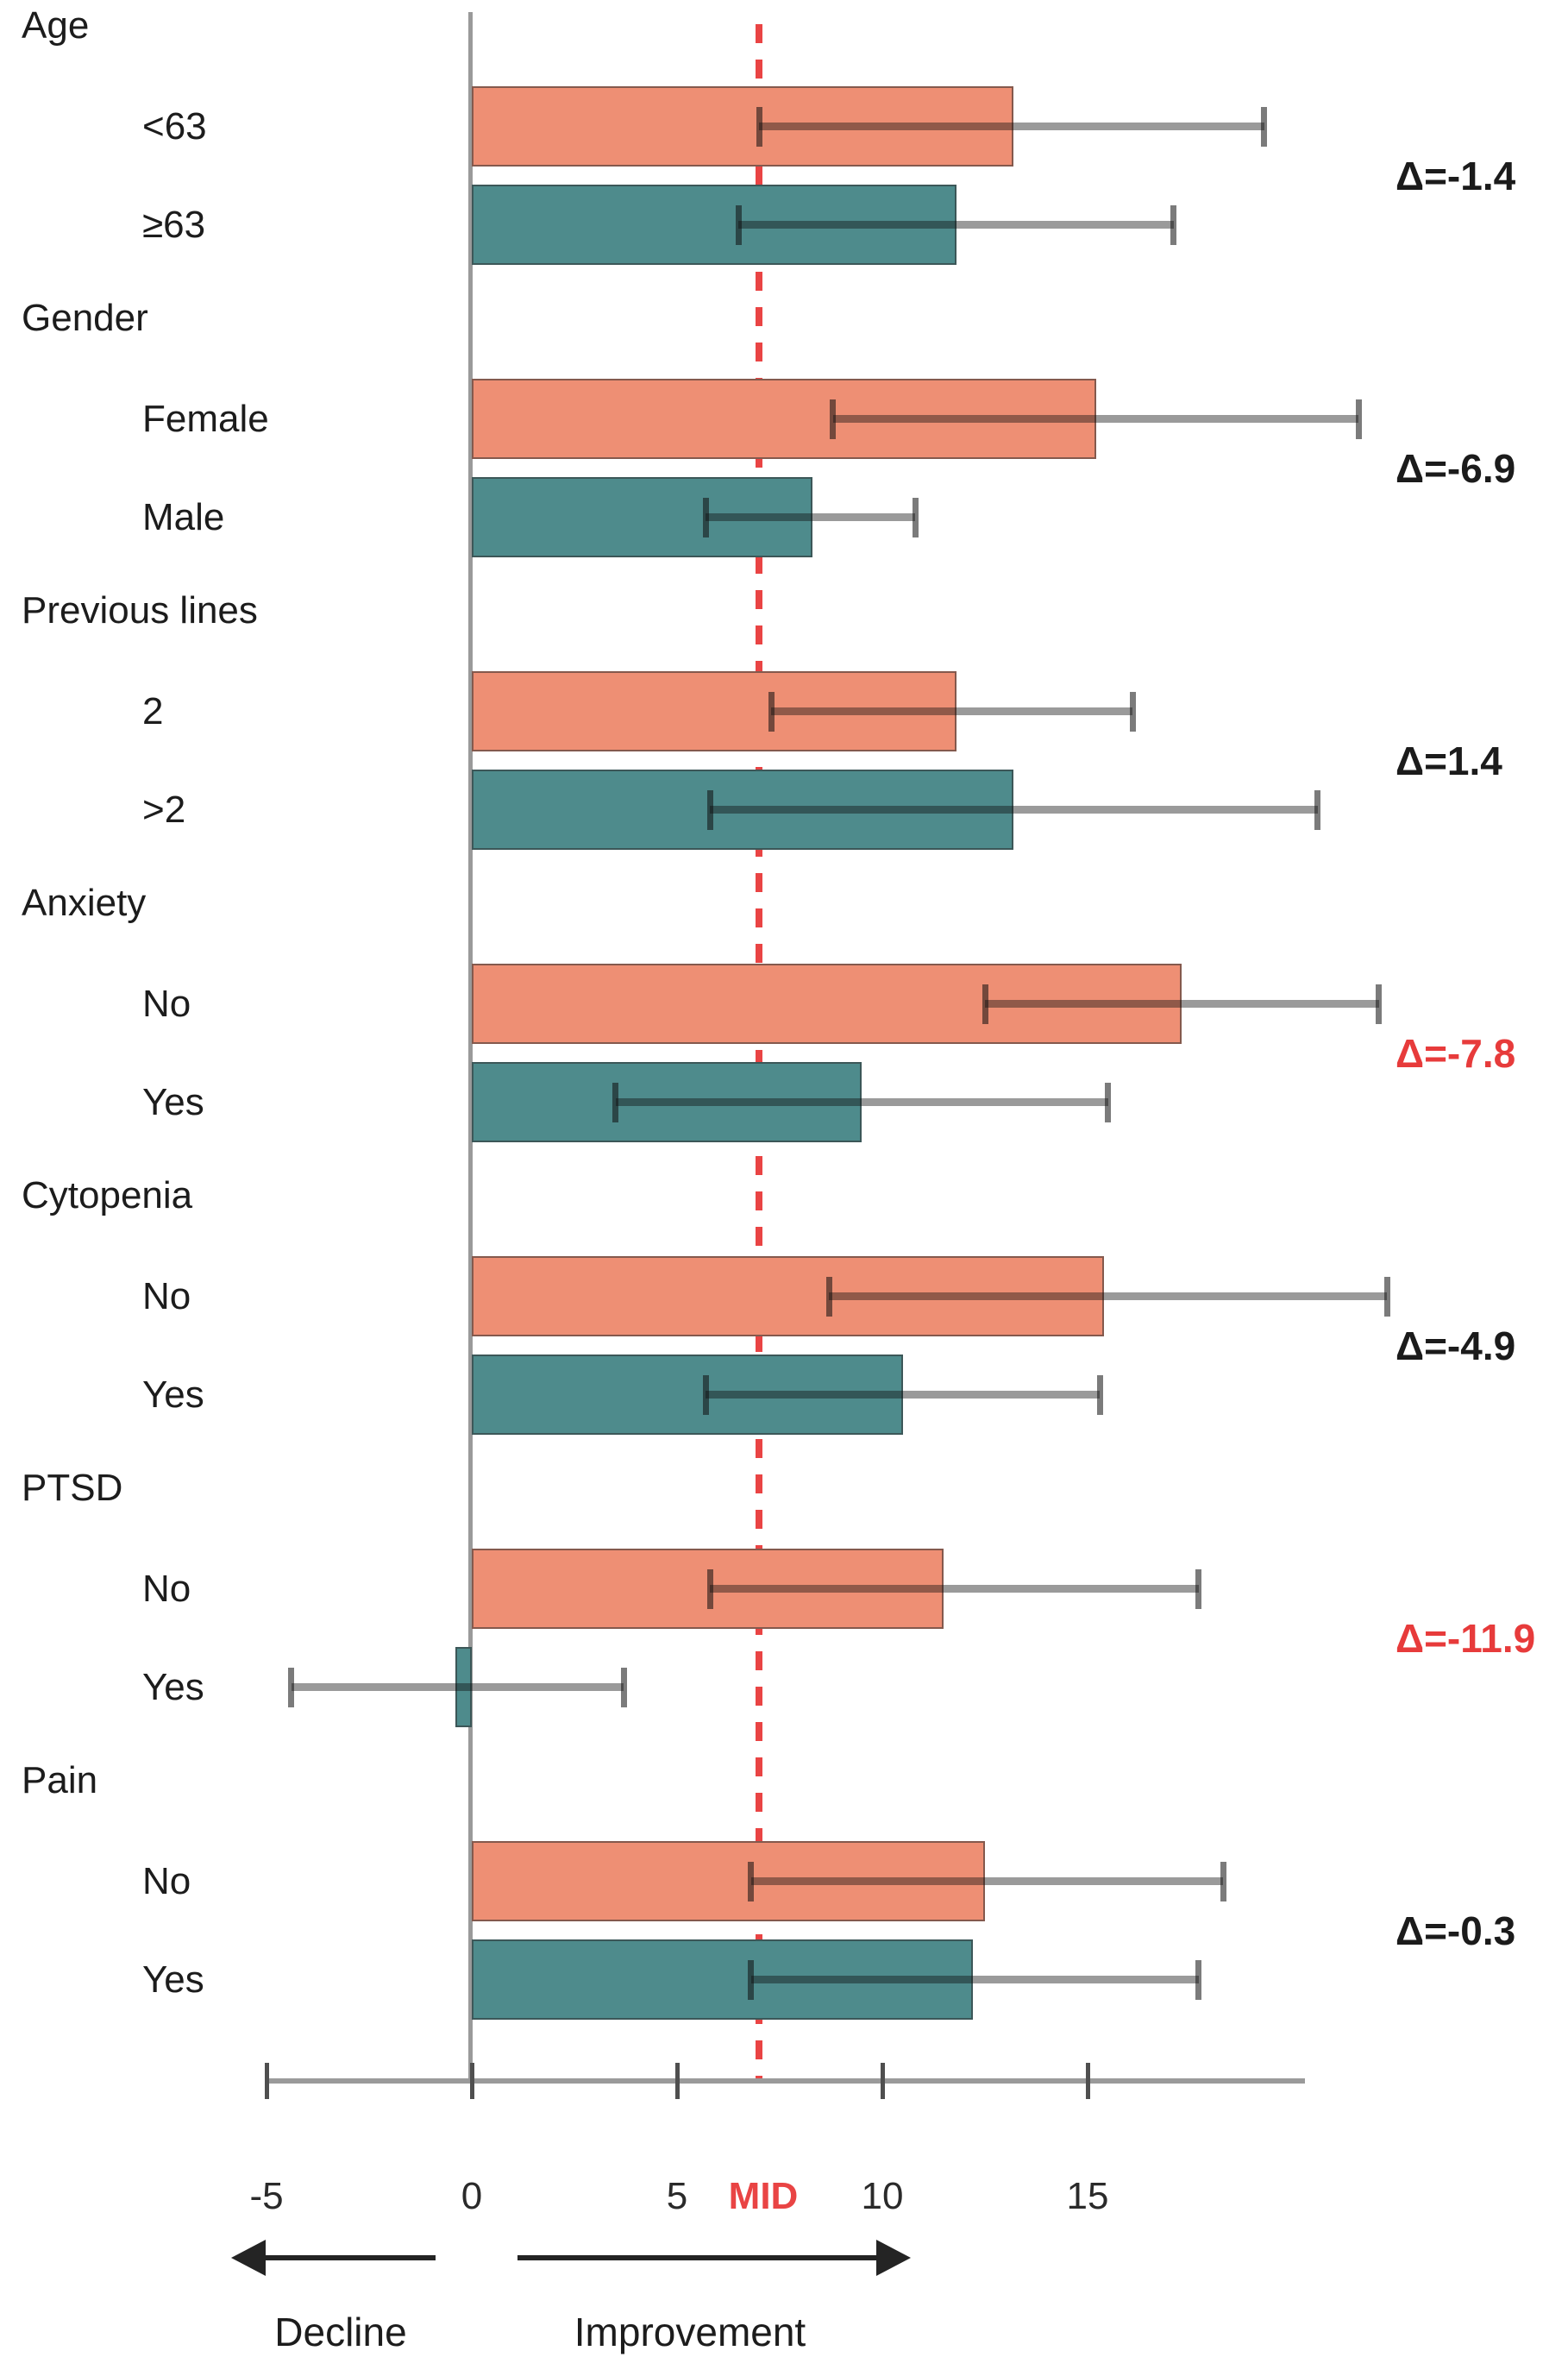 This screenshot has height=2376, width=1568. What do you see at coordinates (183, 517) in the screenshot?
I see `bar-label: Male` at bounding box center [183, 517].